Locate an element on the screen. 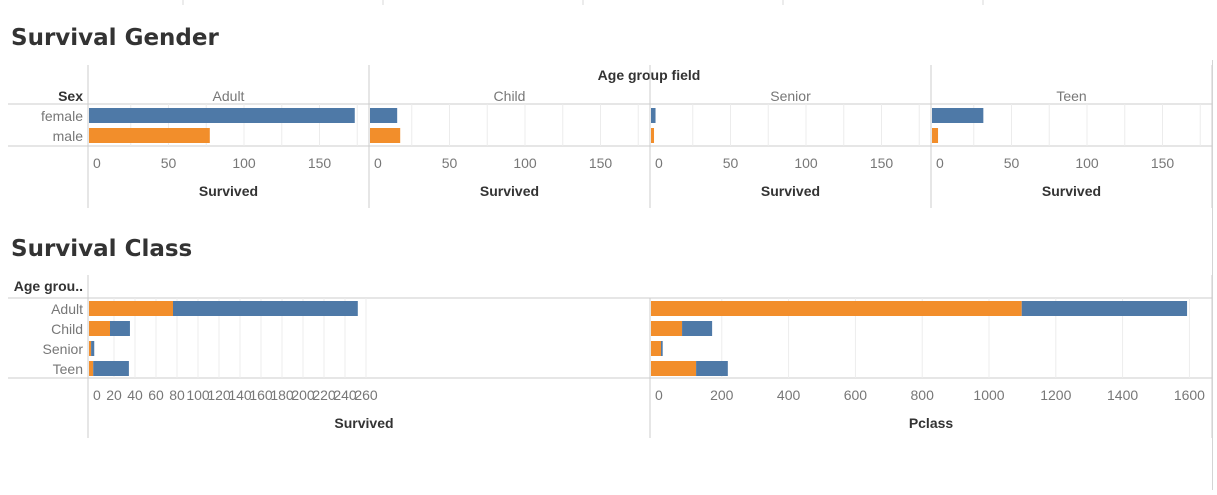 This screenshot has height=495, width=1217. panel-header-teen: Teen is located at coordinates (1071, 96).